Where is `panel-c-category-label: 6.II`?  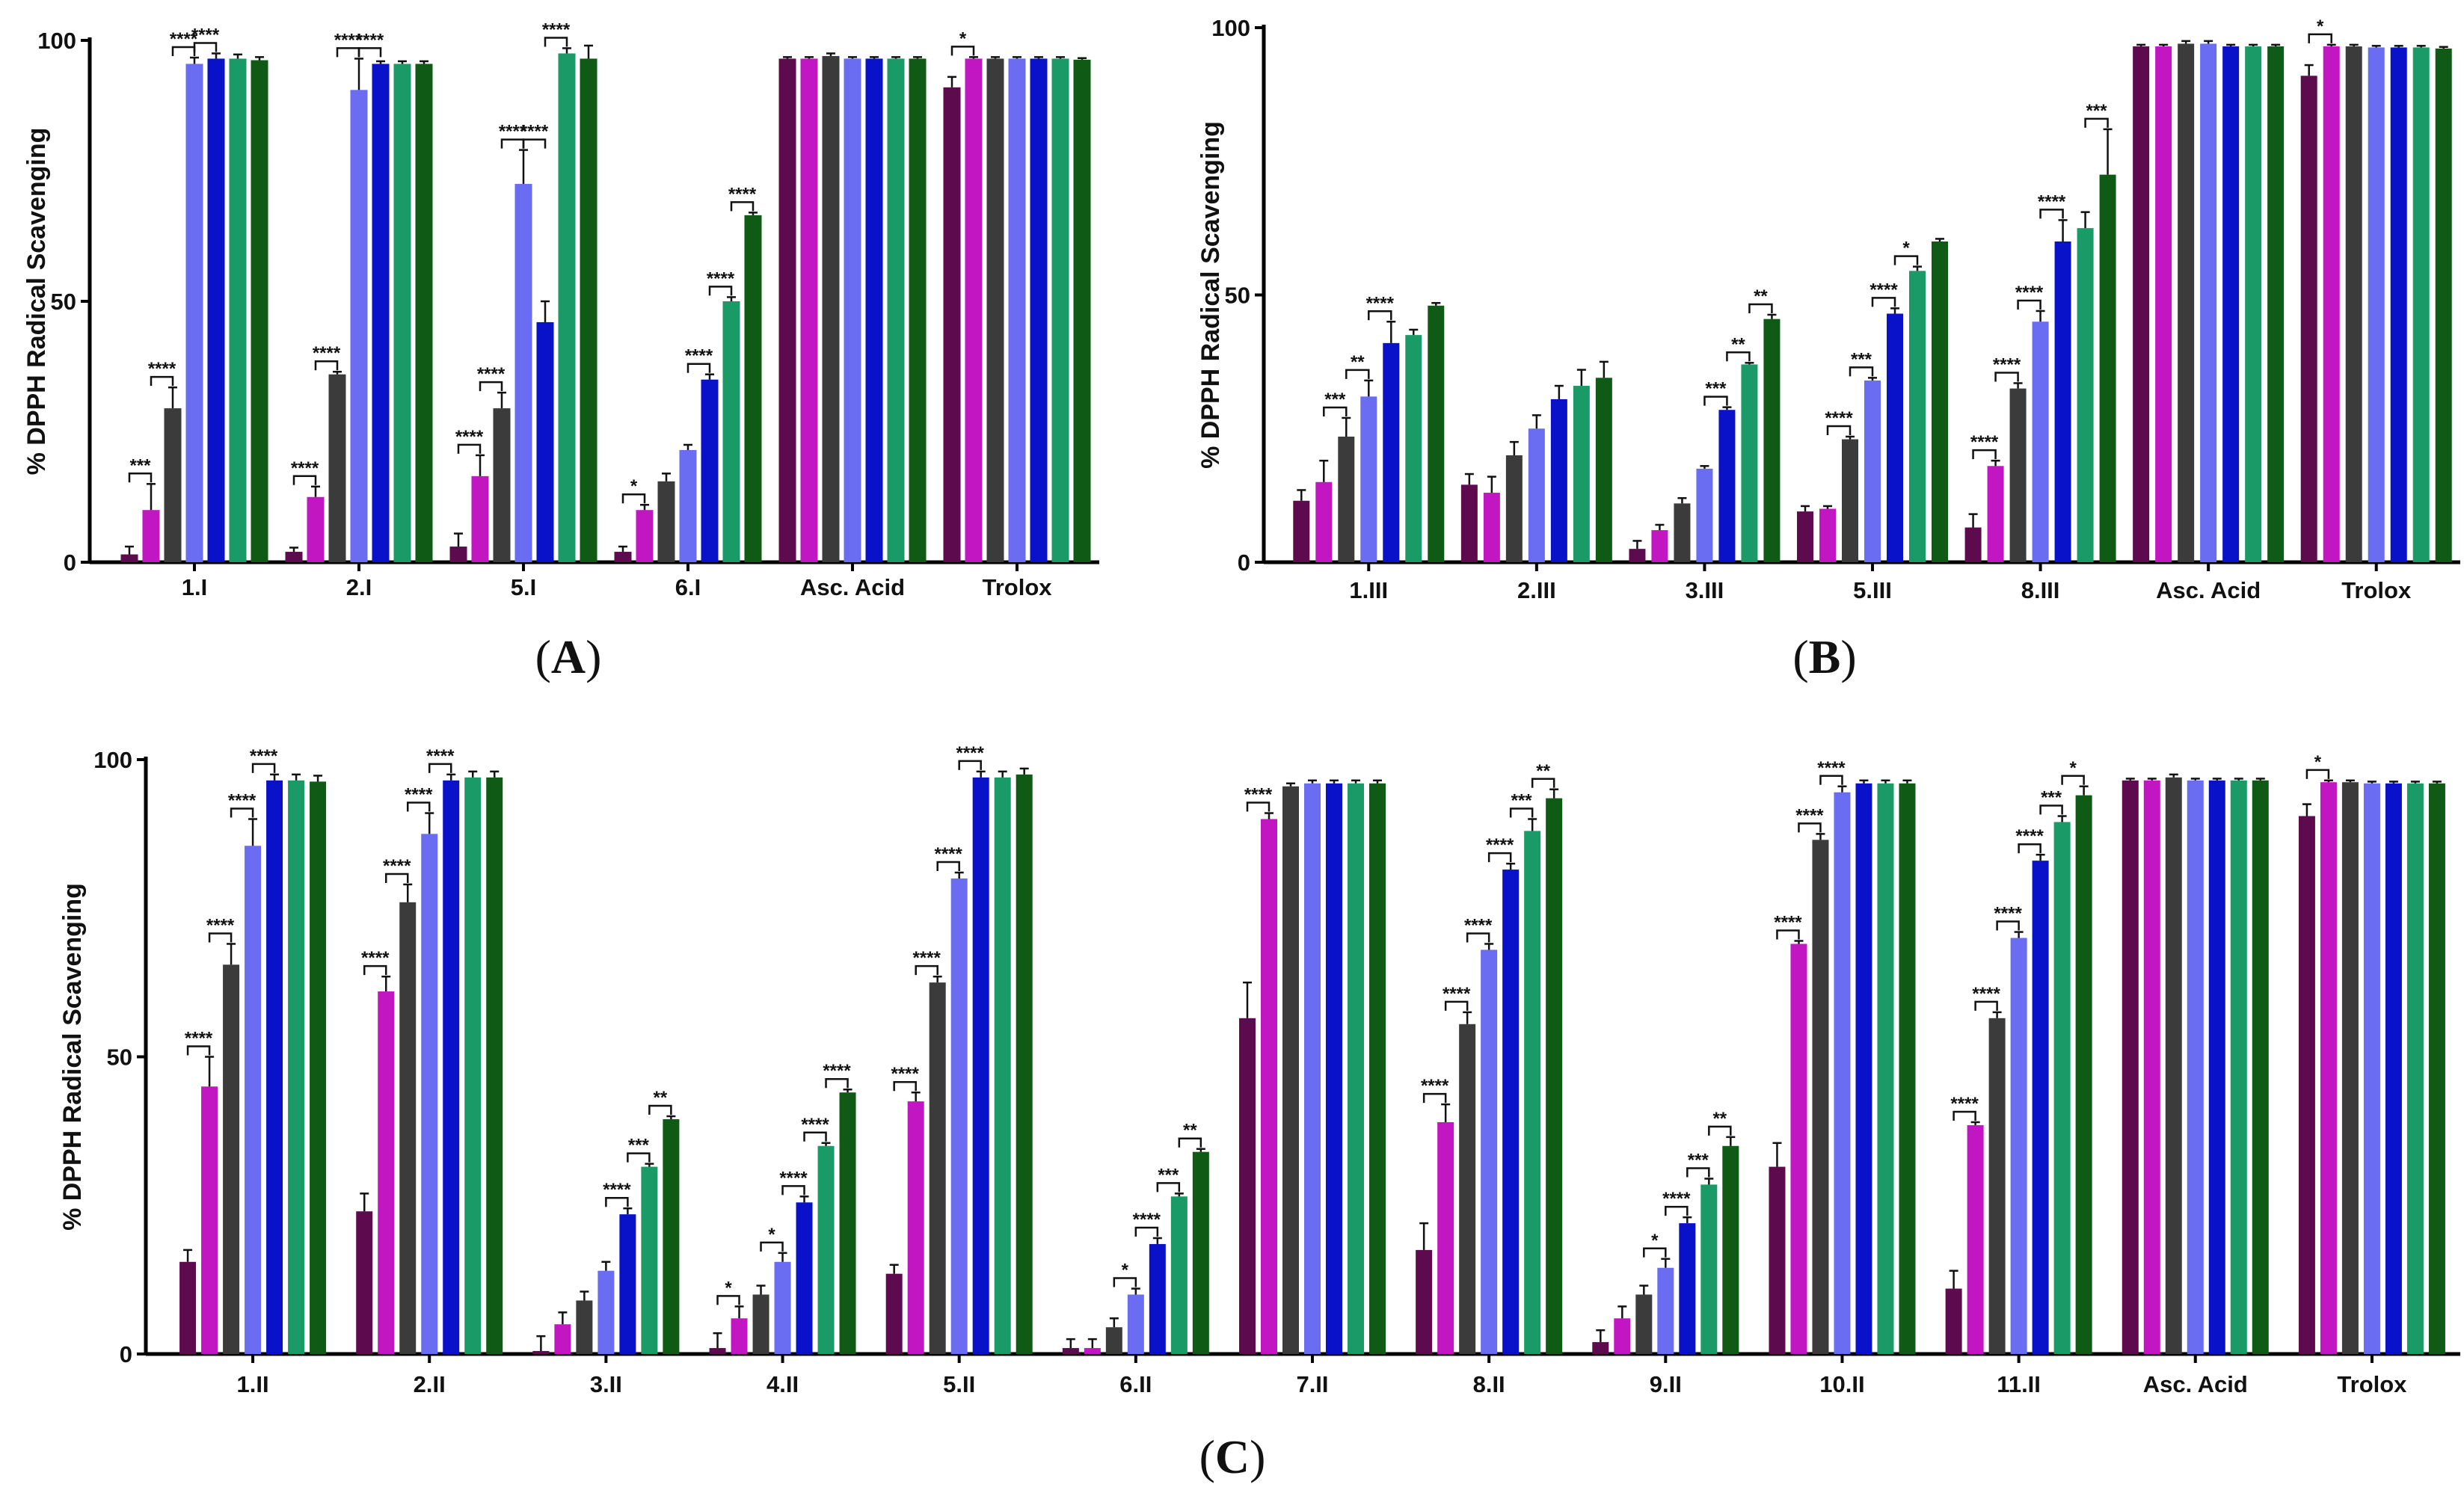 panel-c-category-label: 6.II is located at coordinates (1135, 1384).